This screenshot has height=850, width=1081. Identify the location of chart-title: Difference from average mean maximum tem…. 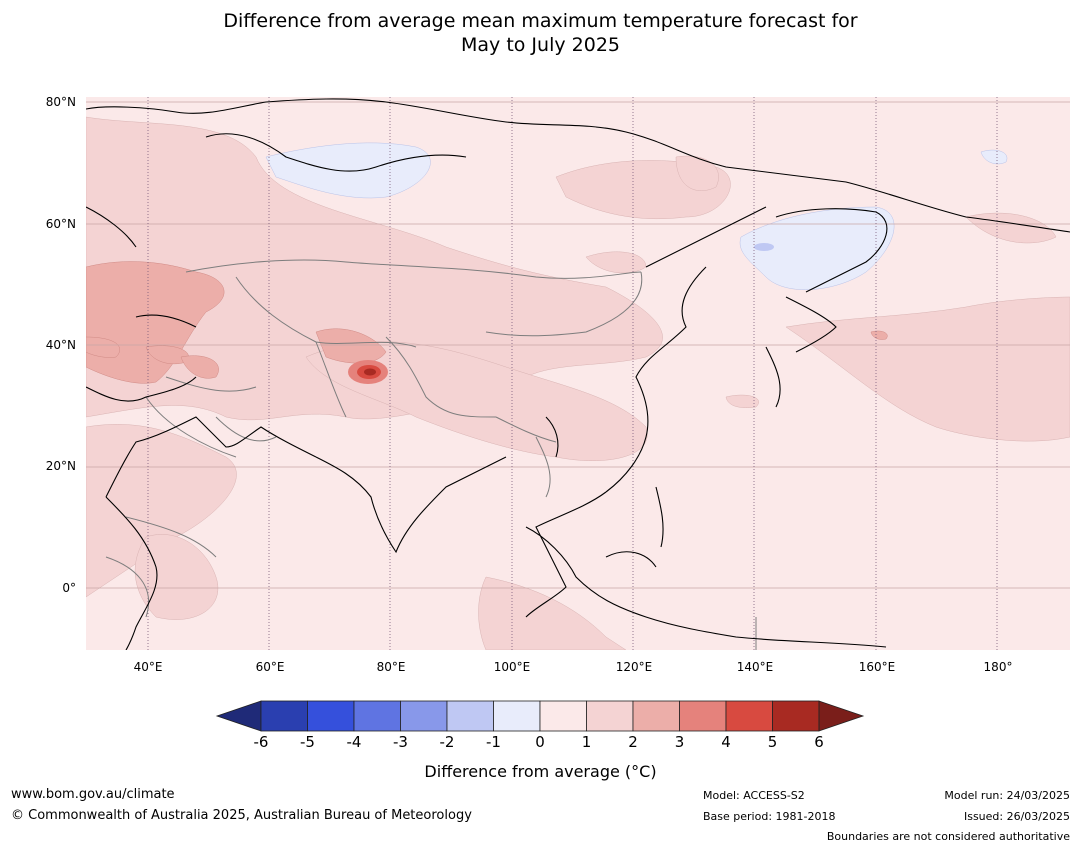
(540, 33).